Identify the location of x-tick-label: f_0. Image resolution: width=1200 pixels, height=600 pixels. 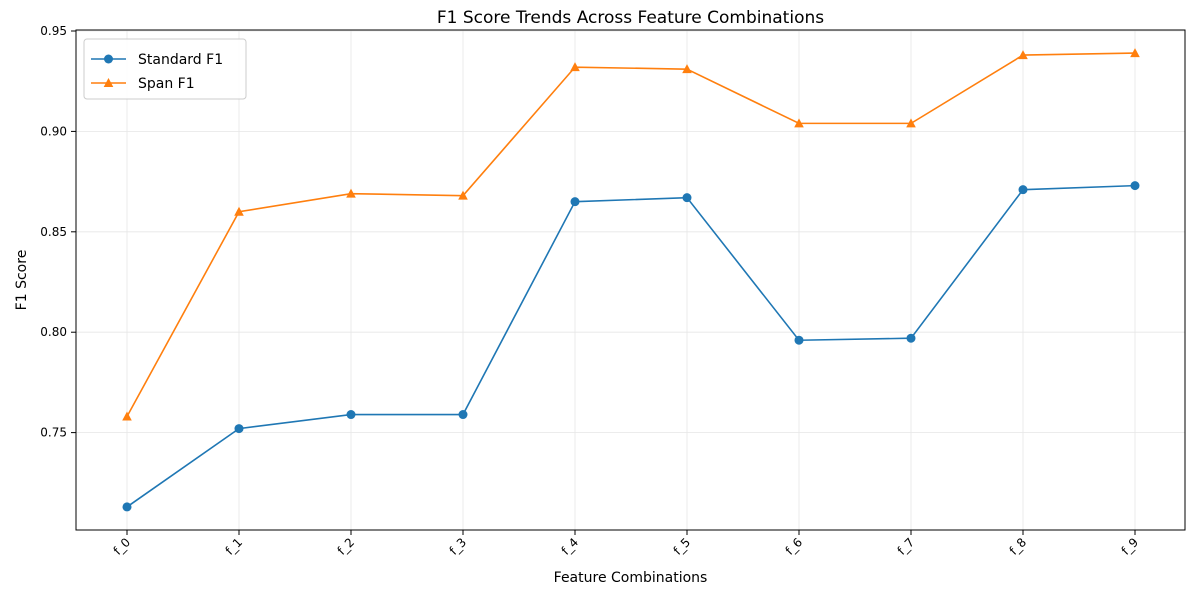
(122, 546).